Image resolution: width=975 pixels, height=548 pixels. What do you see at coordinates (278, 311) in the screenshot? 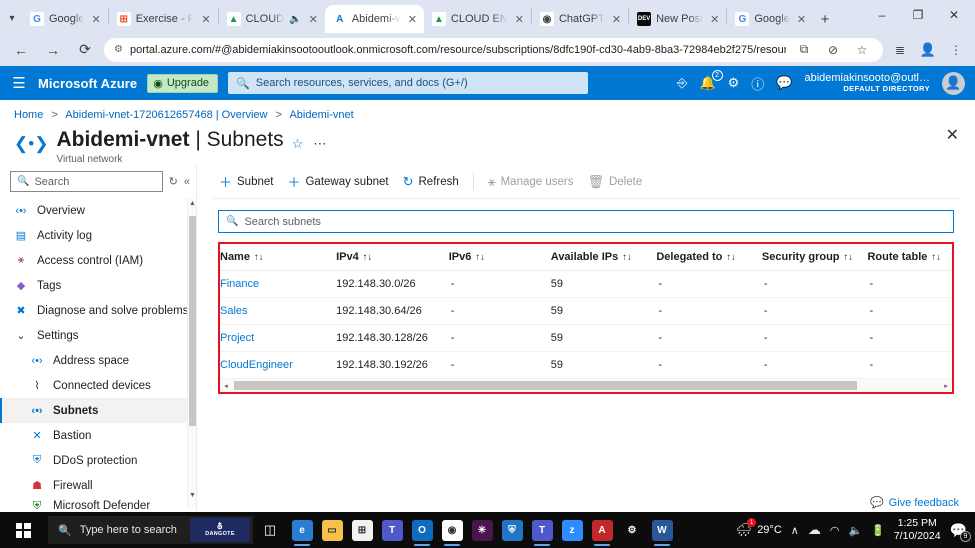
I see `cell-name: Sales` at bounding box center [278, 311].